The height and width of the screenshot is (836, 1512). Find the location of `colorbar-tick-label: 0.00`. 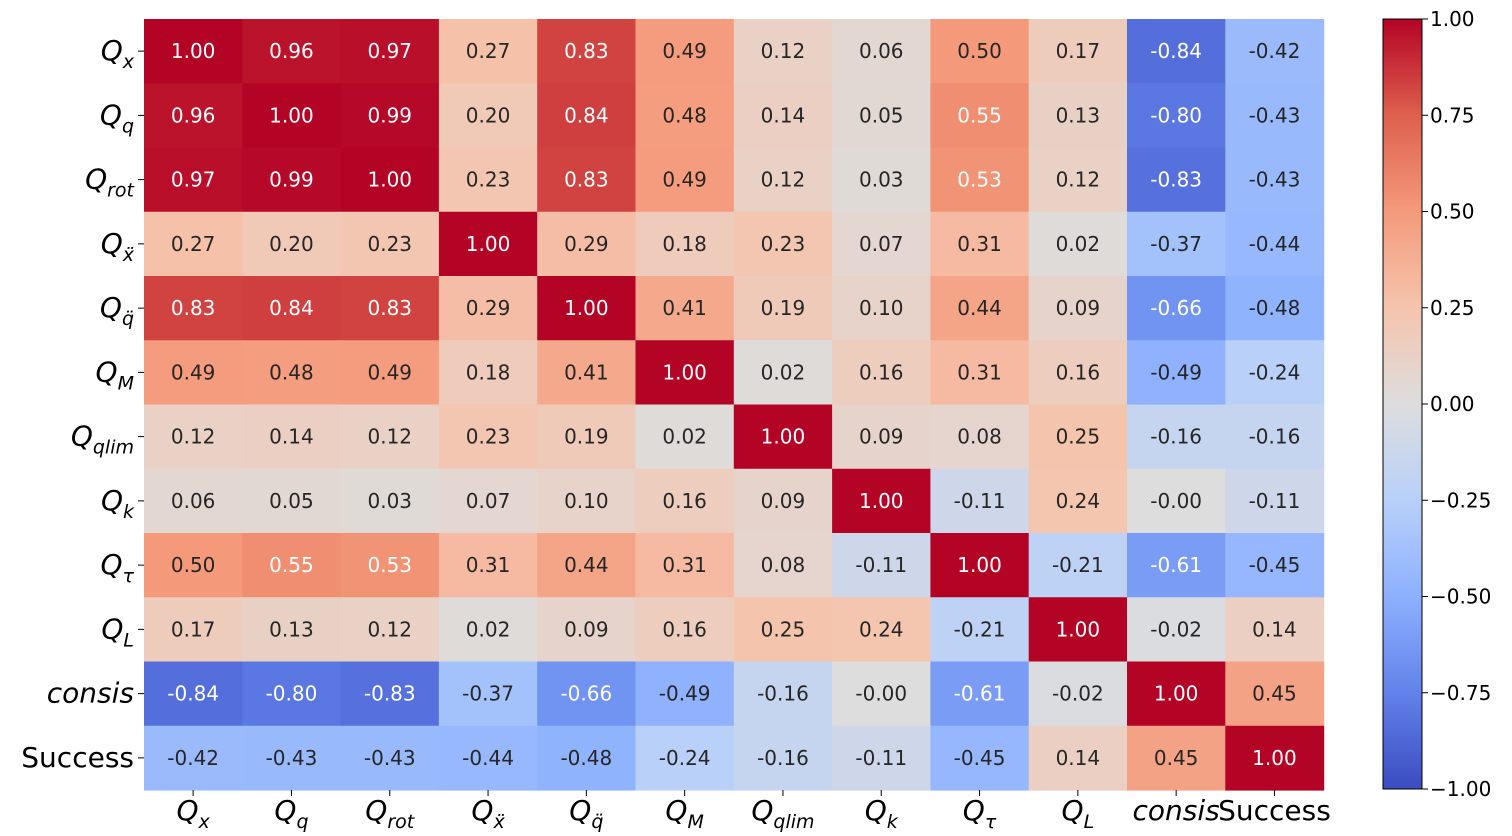

colorbar-tick-label: 0.00 is located at coordinates (1452, 404).